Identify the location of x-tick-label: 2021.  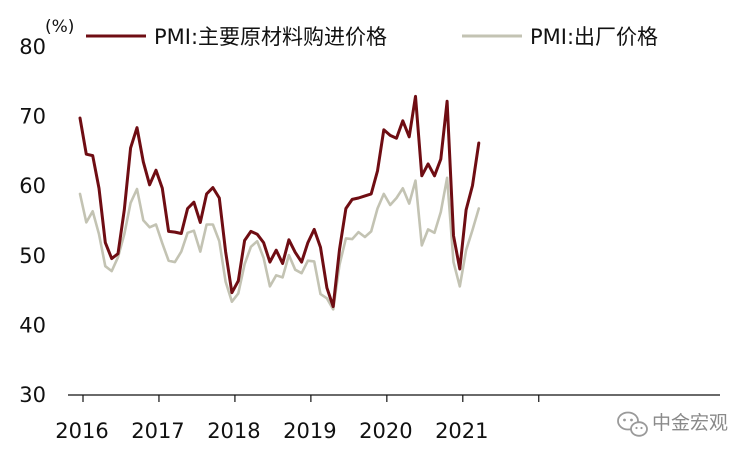
(461, 431).